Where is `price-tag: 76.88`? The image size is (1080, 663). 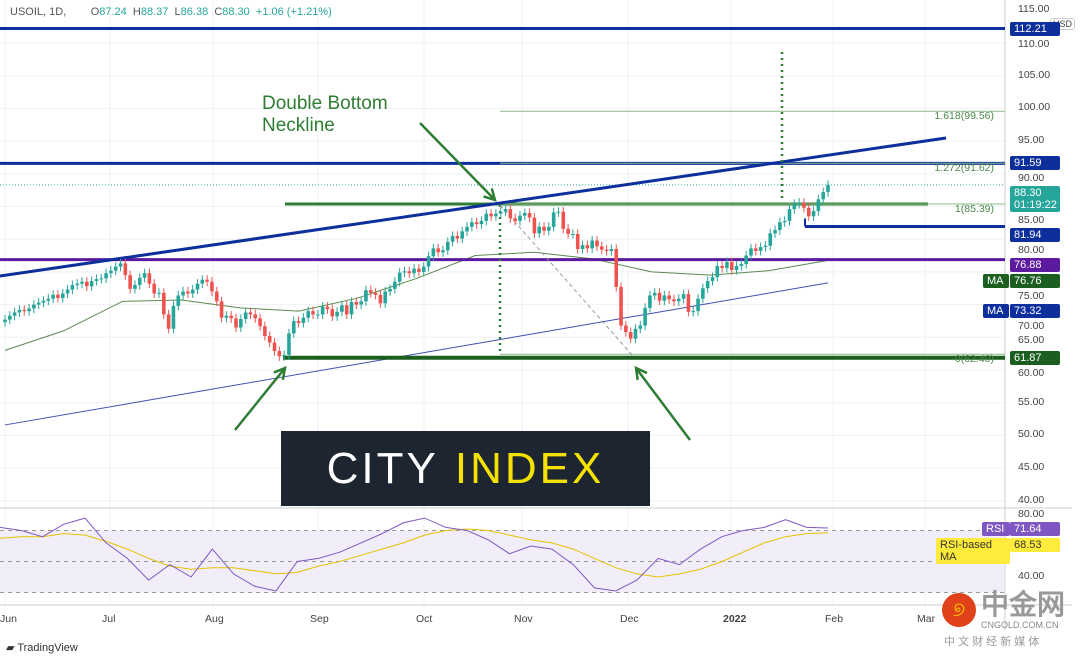 price-tag: 76.88 is located at coordinates (1035, 265).